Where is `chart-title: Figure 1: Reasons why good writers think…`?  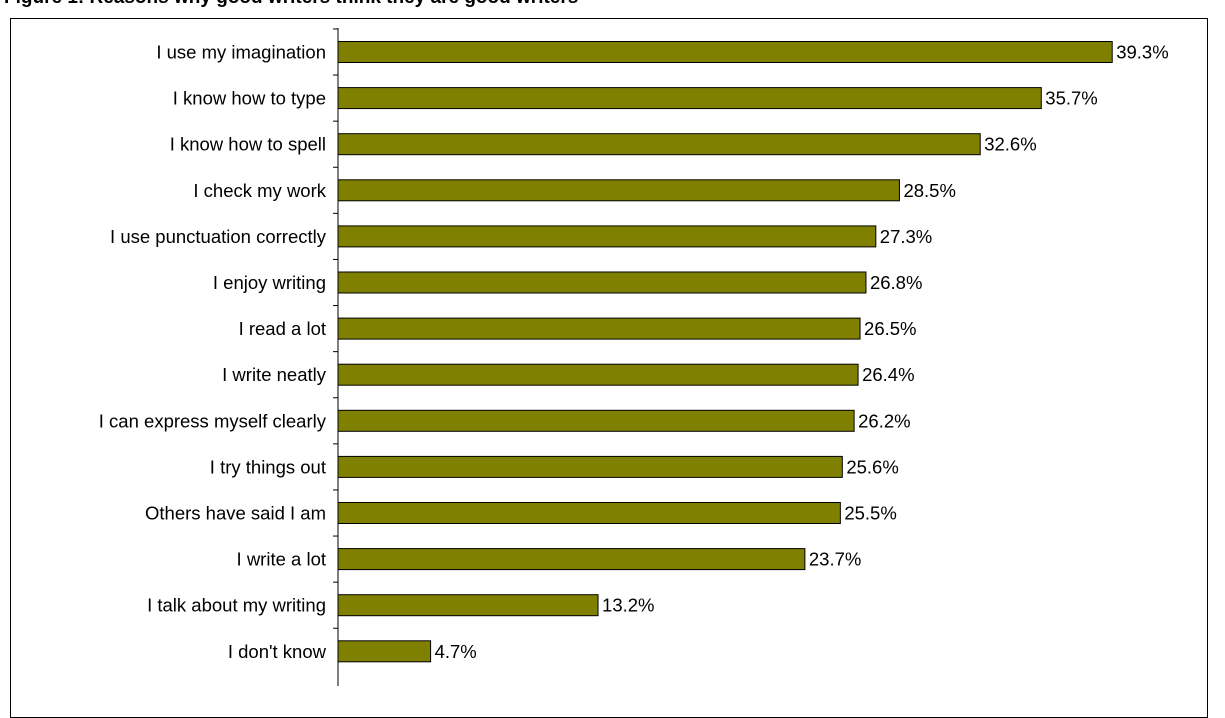
chart-title: Figure 1: Reasons why good writers think… is located at coordinates (291, 4).